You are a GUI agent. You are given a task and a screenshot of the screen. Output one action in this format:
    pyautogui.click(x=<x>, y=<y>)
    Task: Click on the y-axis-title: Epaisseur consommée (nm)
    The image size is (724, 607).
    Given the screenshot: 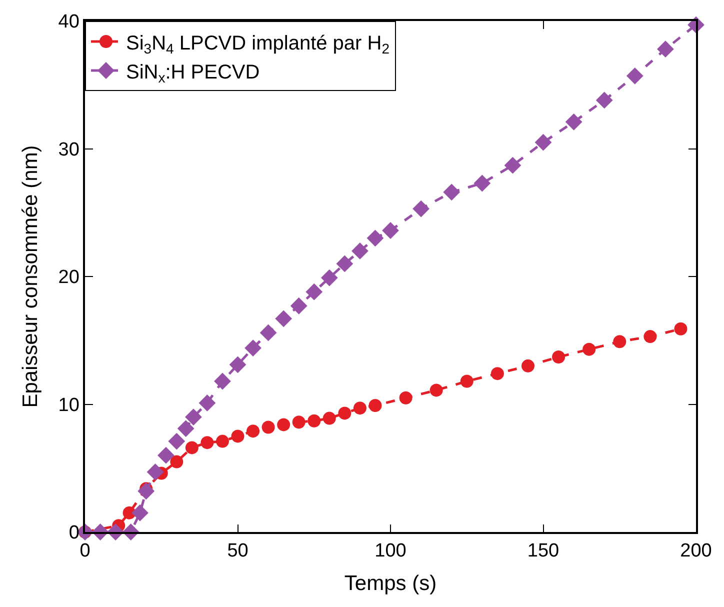 What is the action you would take?
    pyautogui.click(x=30, y=276)
    